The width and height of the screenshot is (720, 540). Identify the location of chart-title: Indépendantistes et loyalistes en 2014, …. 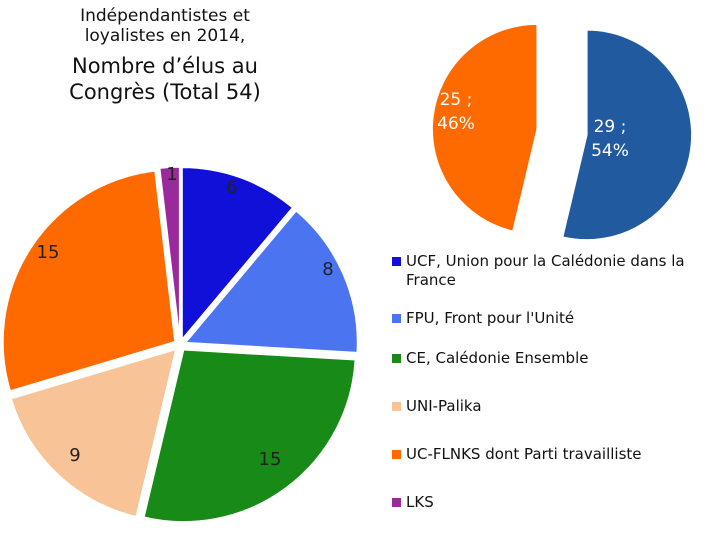
(165, 55).